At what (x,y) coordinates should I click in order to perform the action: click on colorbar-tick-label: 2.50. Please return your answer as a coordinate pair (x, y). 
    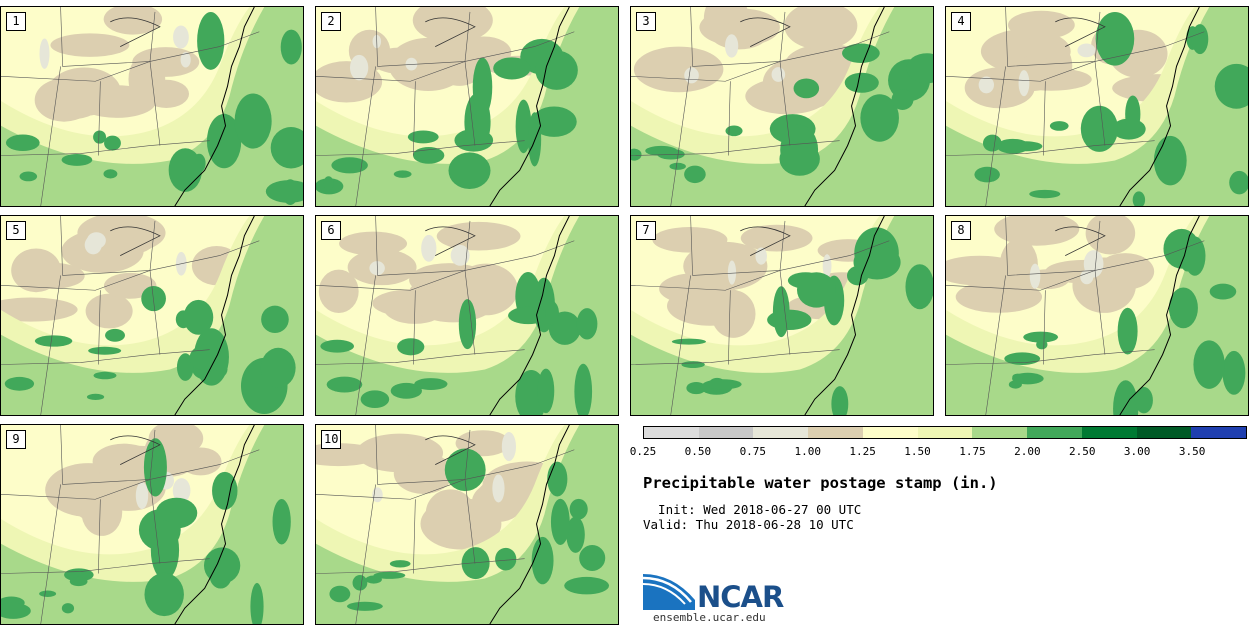
    Looking at the image, I should click on (1082, 451).